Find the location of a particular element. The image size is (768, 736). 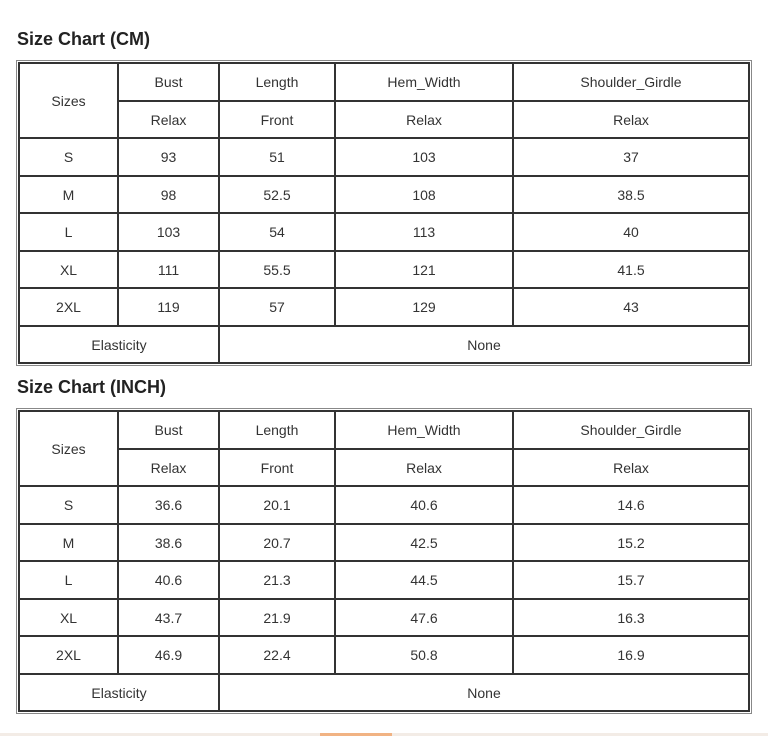

value-cell: 15.2 is located at coordinates (631, 542).